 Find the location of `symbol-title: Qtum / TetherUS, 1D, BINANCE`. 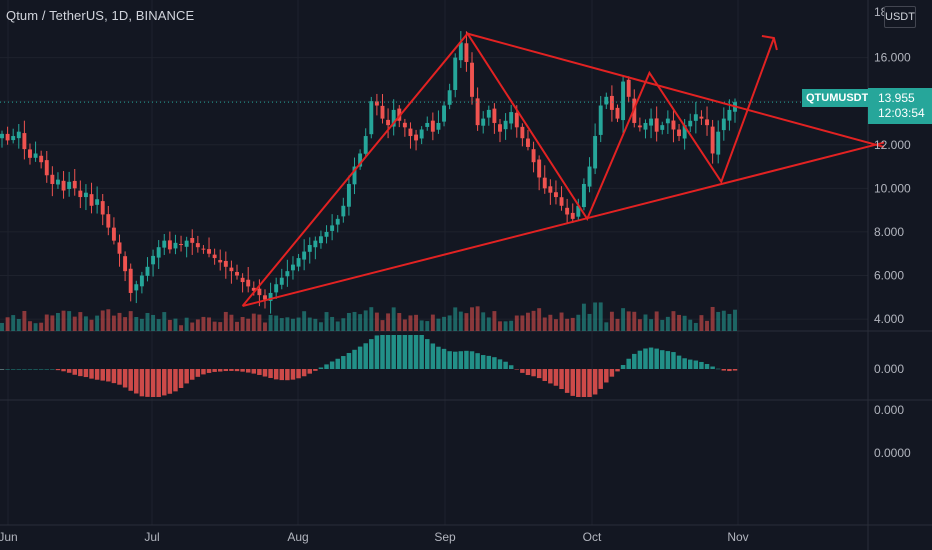

symbol-title: Qtum / TetherUS, 1D, BINANCE is located at coordinates (100, 15).